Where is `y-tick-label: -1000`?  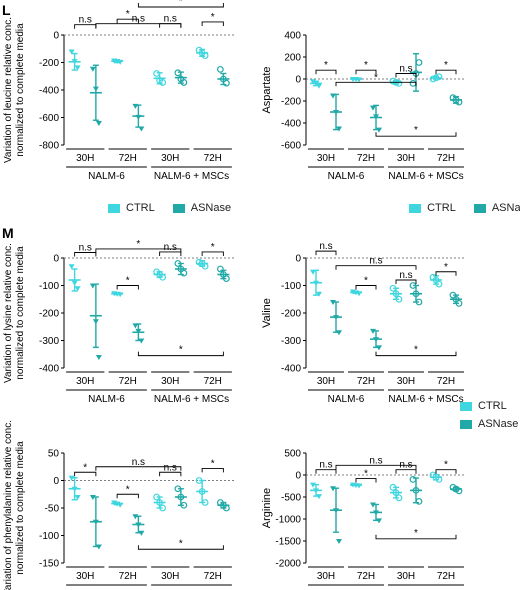 y-tick-label: -1000 is located at coordinates (288, 520).